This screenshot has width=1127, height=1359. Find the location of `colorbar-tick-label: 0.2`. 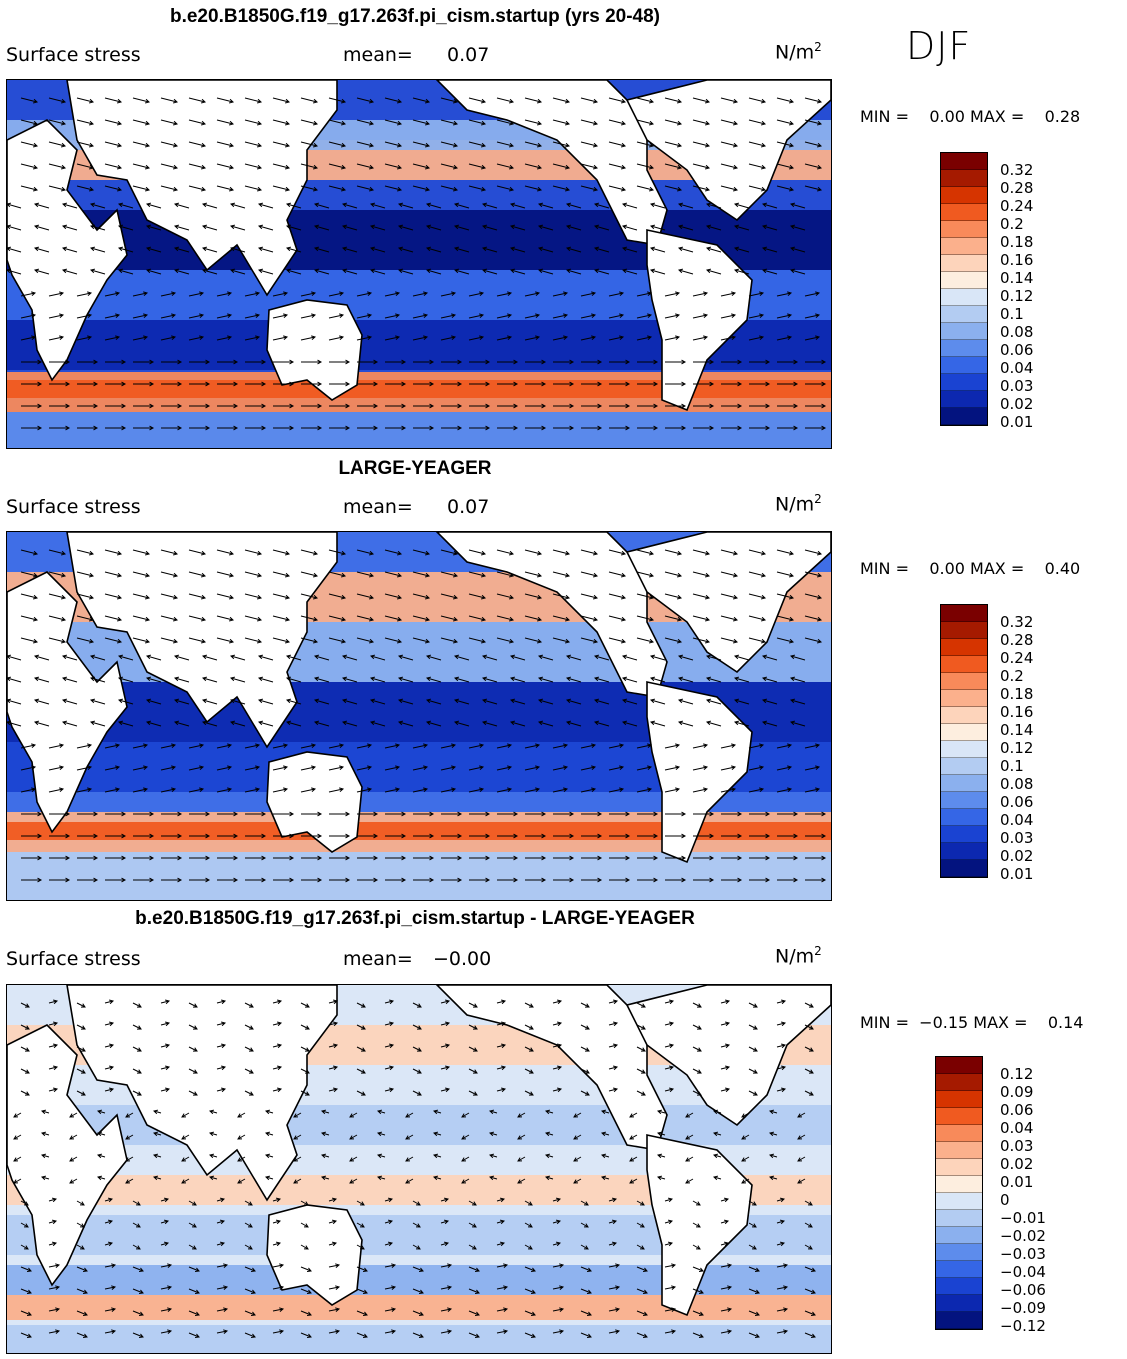

colorbar-tick-label: 0.2 is located at coordinates (1012, 676).